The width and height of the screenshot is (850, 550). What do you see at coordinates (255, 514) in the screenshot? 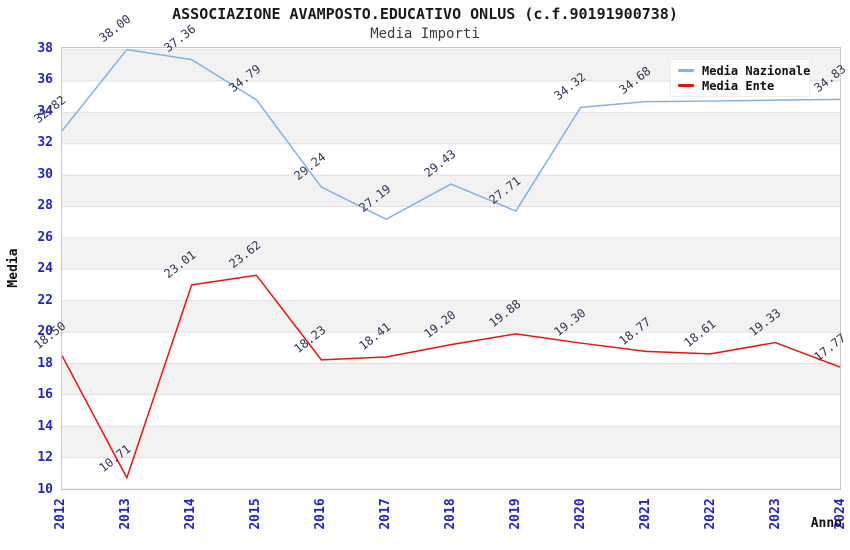
I see `x-tick-label: 2015` at bounding box center [255, 514].